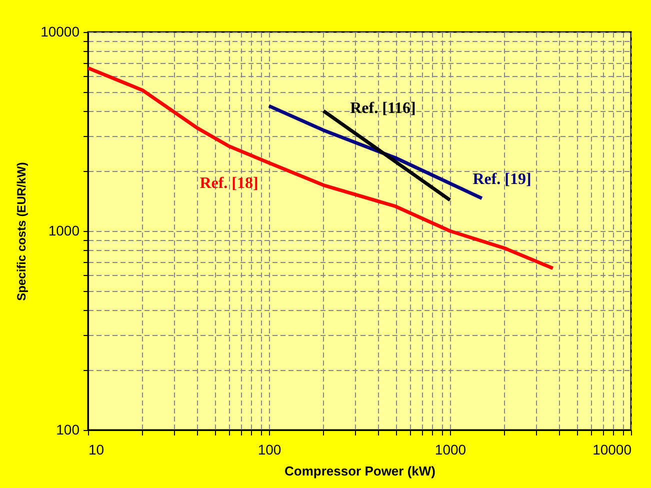  What do you see at coordinates (21, 231) in the screenshot?
I see `y-axis-title: Specific costs (EUR/kW)` at bounding box center [21, 231].